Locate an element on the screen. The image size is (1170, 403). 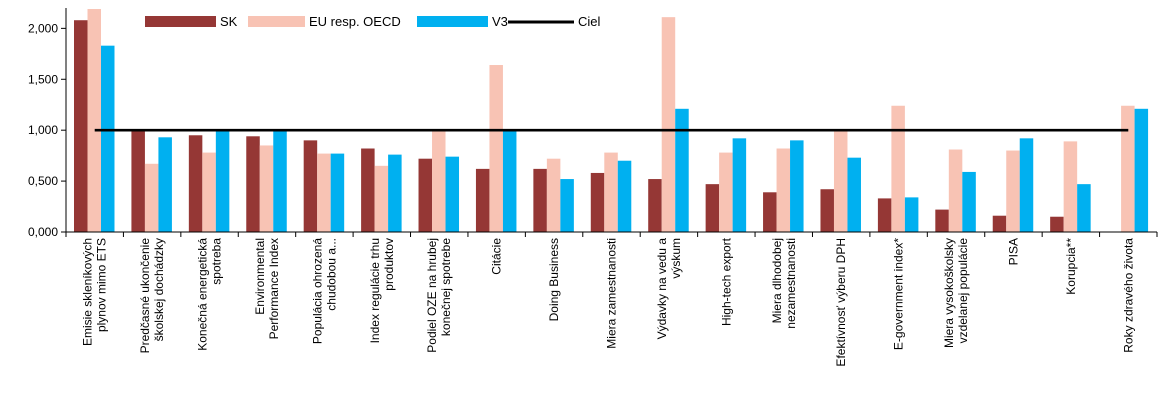
y-tick-label: 0,500 is located at coordinates (43, 181).